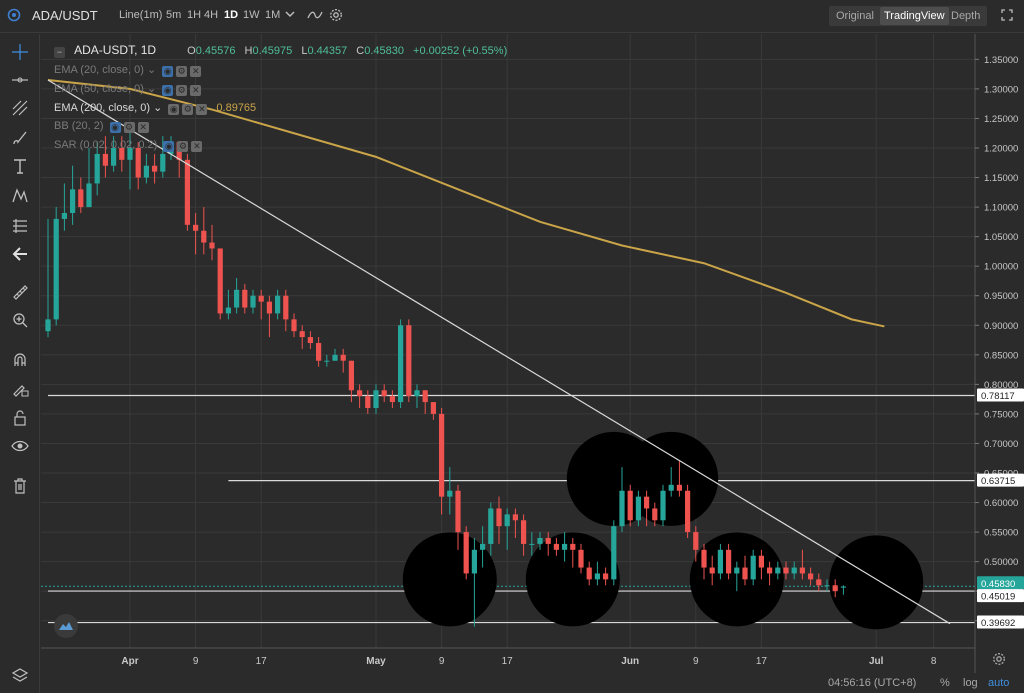  Describe the element at coordinates (66, 626) in the screenshot. I see `tradingview-logo-icon` at that location.